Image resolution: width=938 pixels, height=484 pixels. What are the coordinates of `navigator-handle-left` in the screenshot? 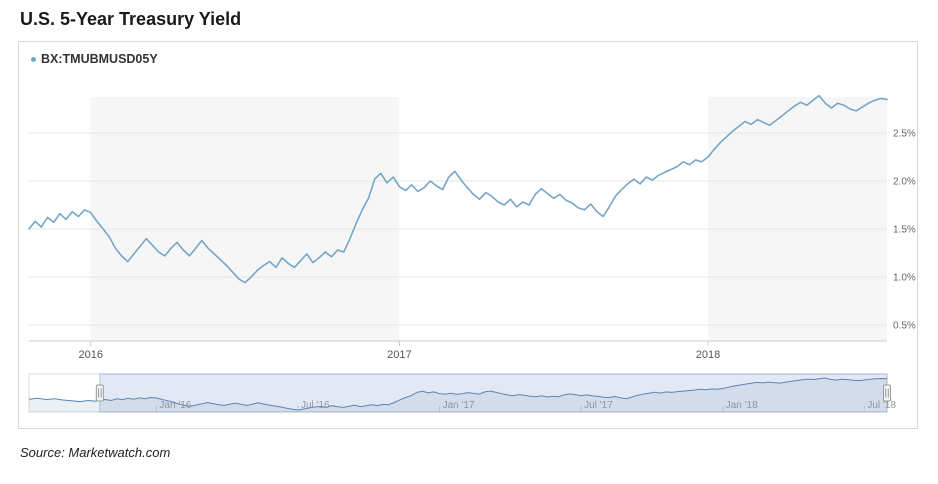 It's located at (99, 393).